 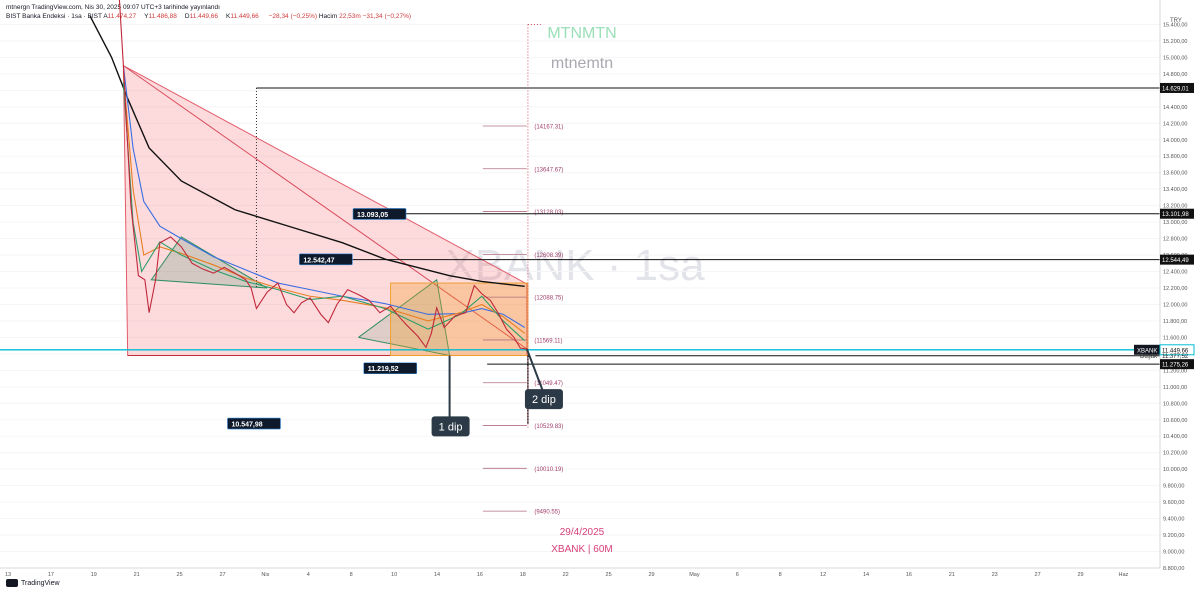 What do you see at coordinates (582, 549) in the screenshot?
I see `footer-symbol: XBANK | 60M` at bounding box center [582, 549].